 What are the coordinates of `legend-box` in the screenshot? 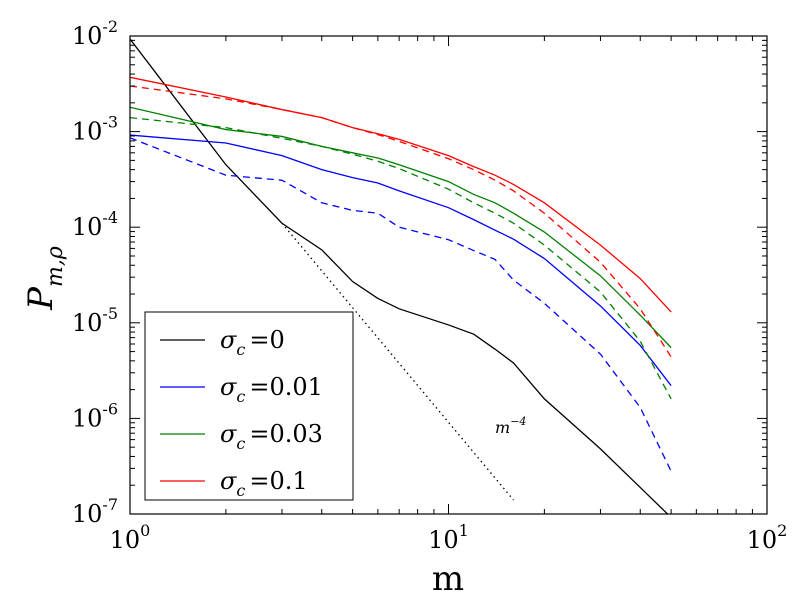 It's located at (249, 406).